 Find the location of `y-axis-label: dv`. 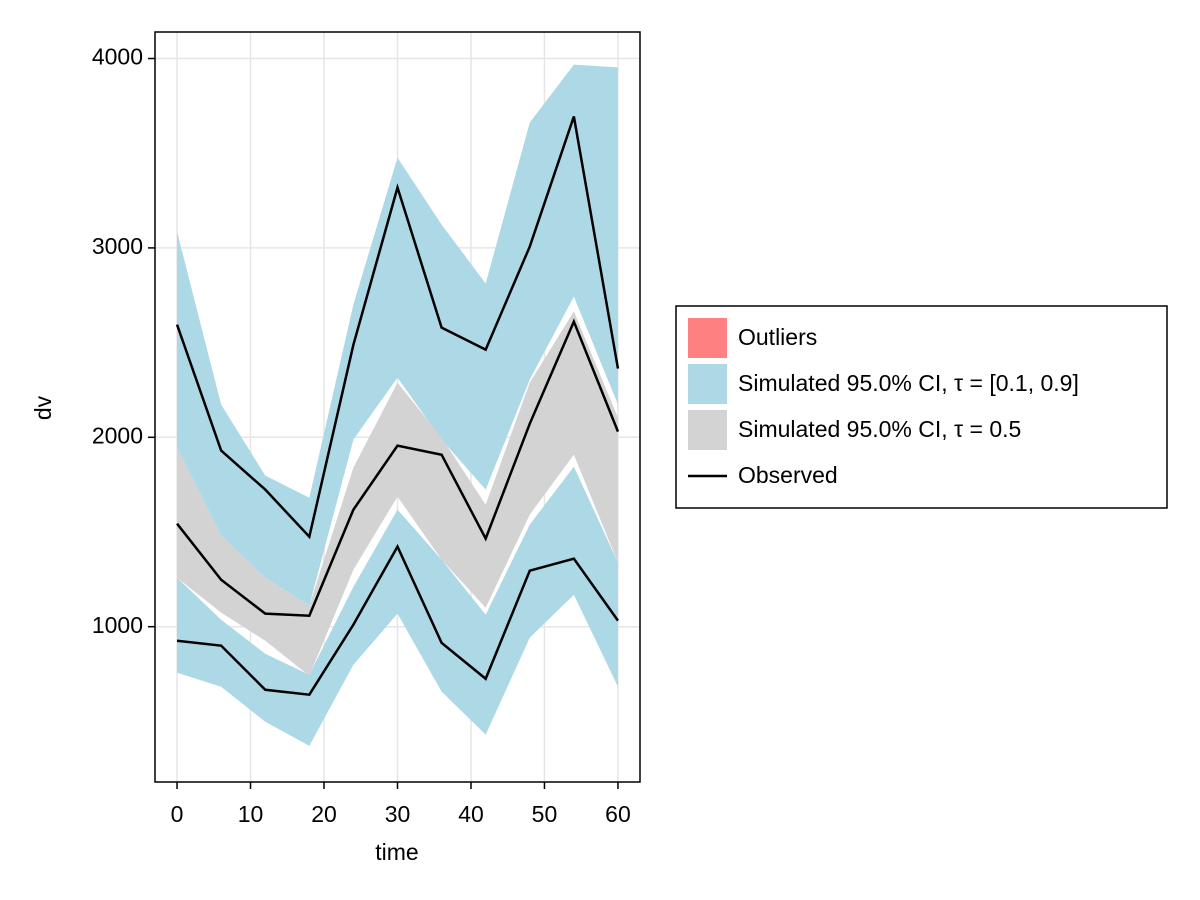

y-axis-label: dv is located at coordinates (43, 407).